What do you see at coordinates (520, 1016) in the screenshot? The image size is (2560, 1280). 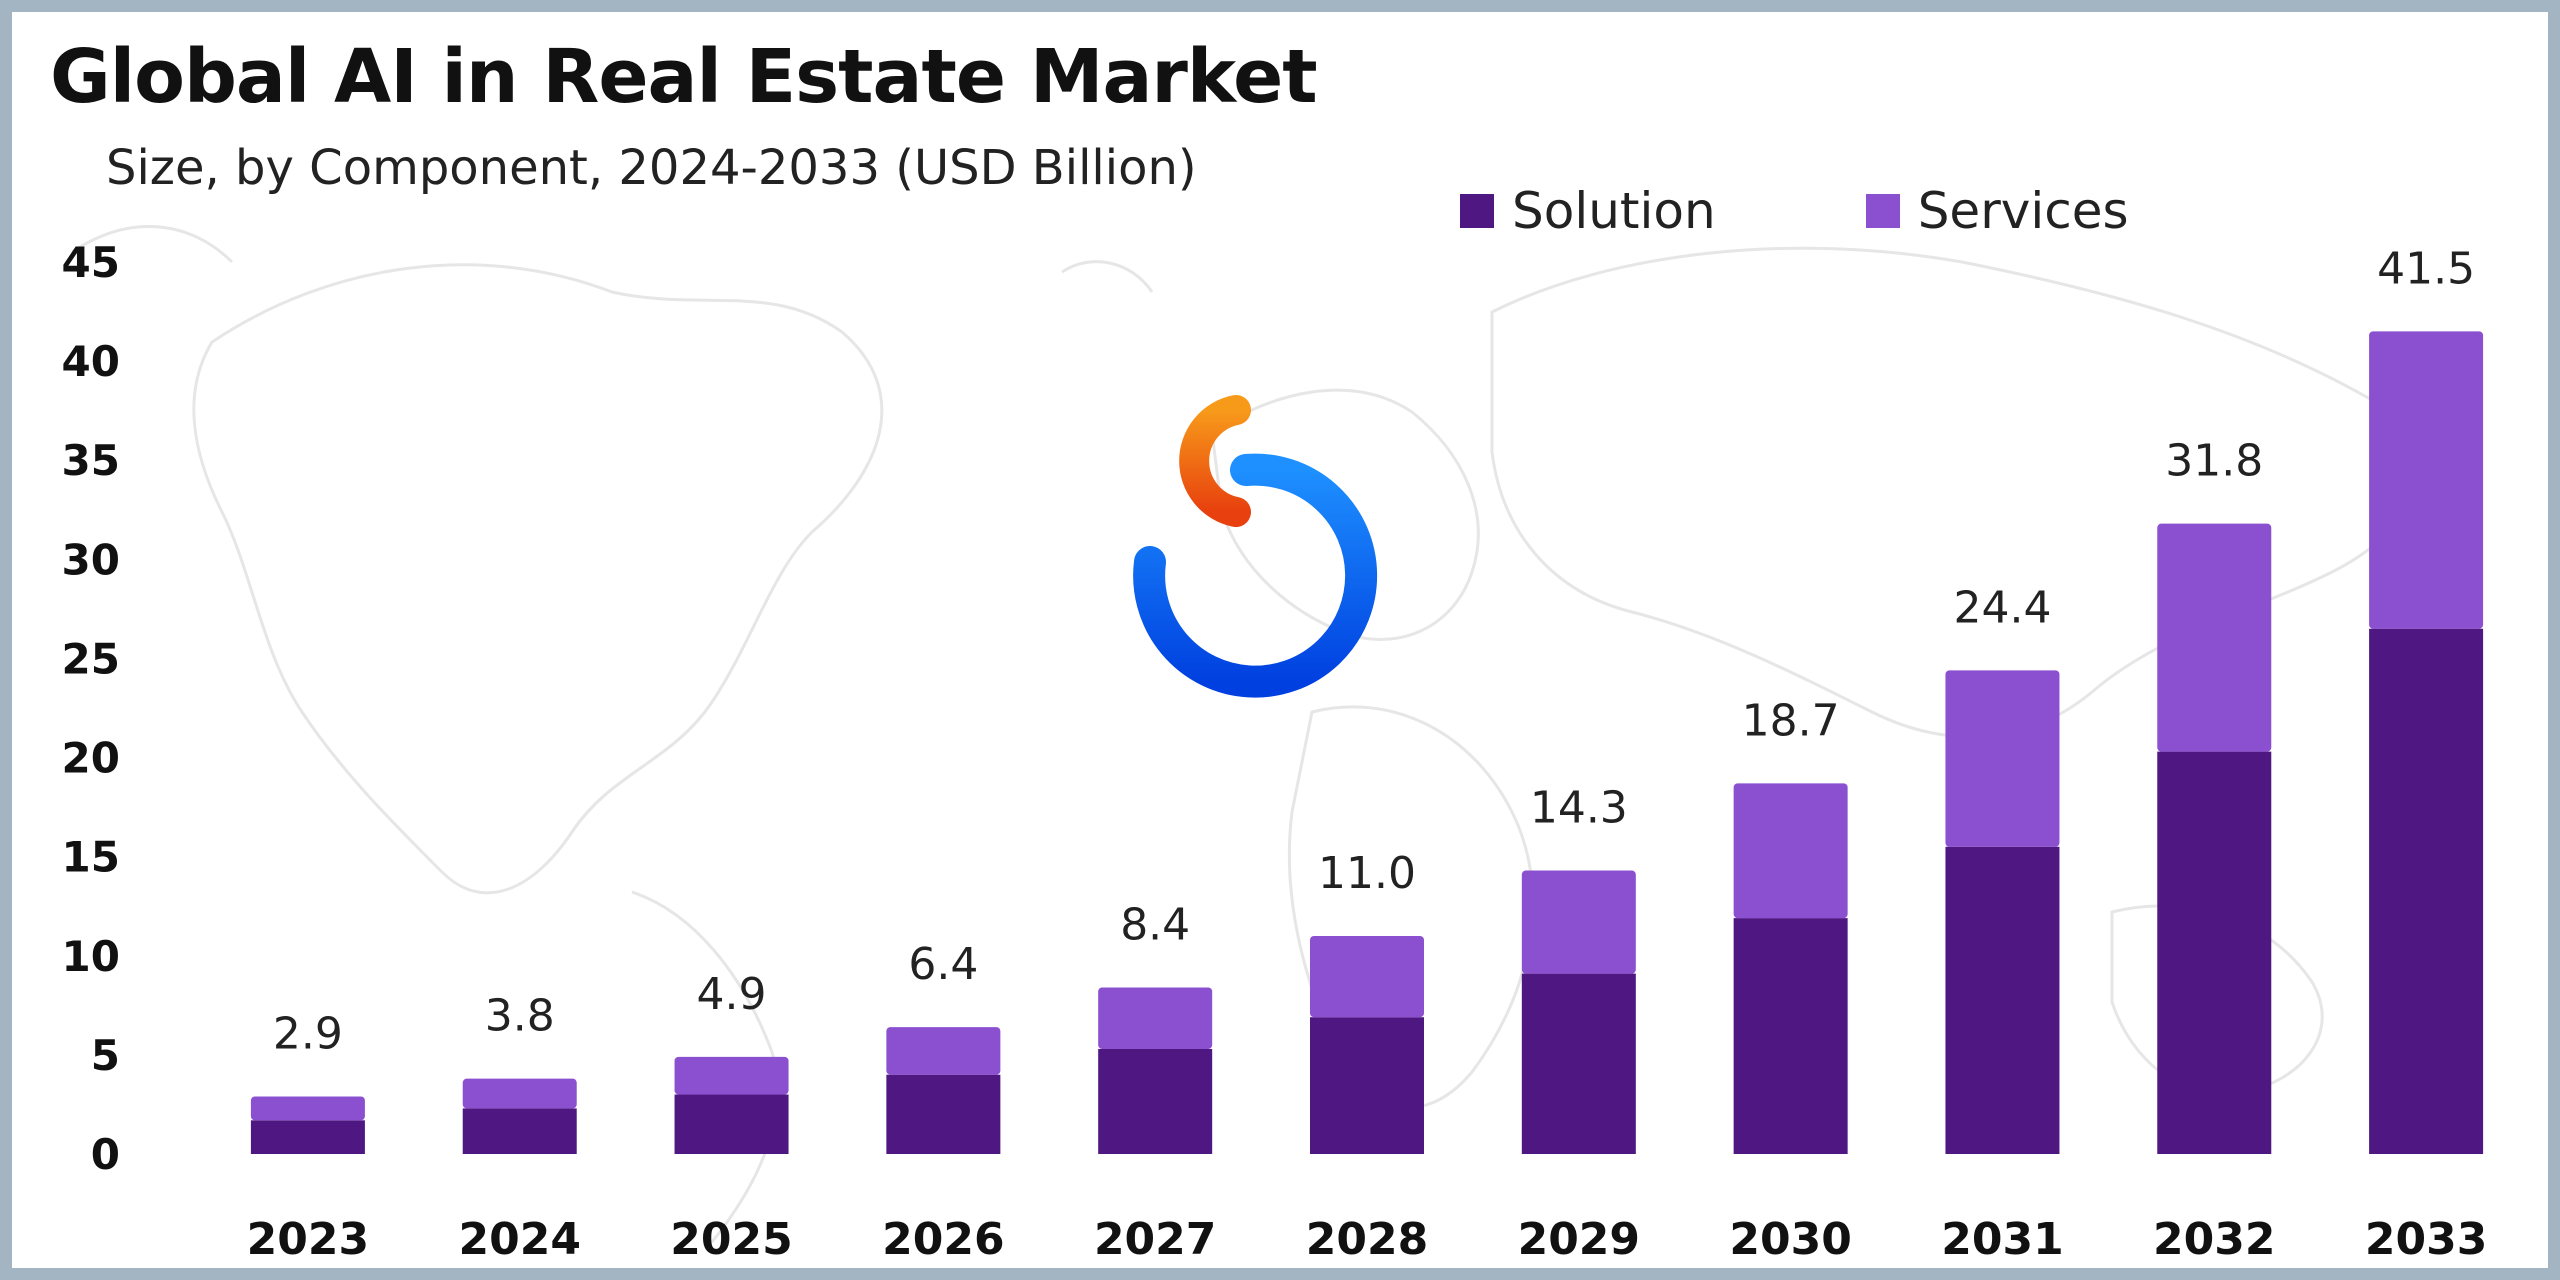 I see `data-label-2024: 3.8` at bounding box center [520, 1016].